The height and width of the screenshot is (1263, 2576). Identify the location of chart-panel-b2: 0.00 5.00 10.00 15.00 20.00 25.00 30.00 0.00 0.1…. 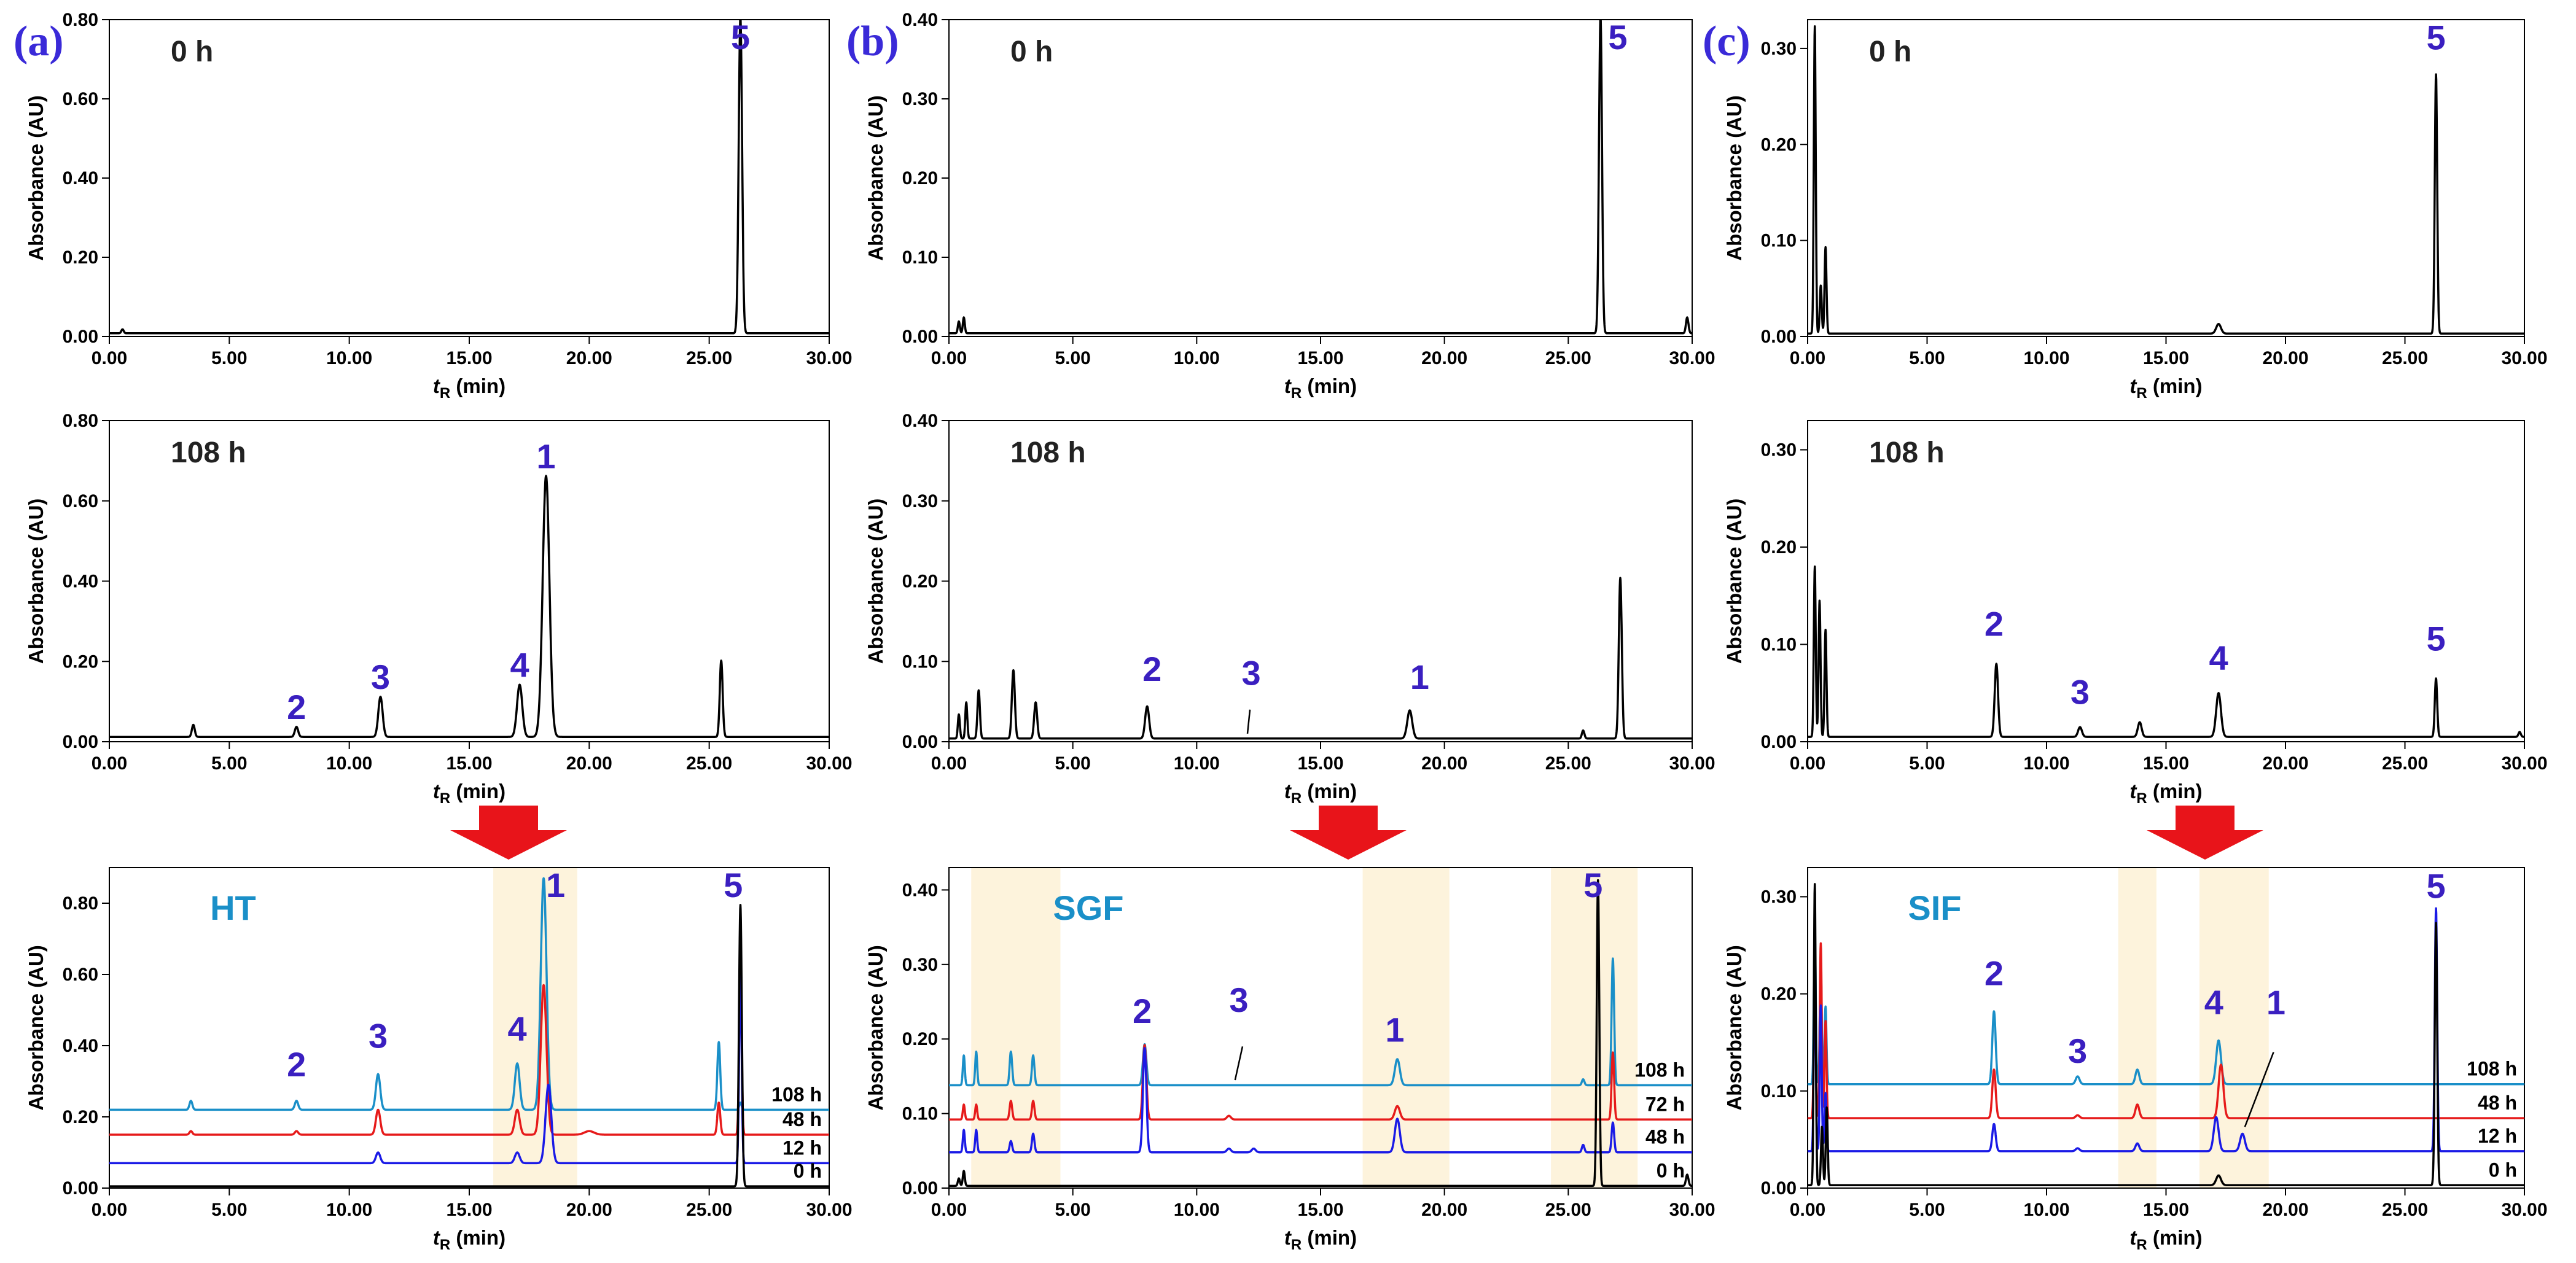
(1289, 1059).